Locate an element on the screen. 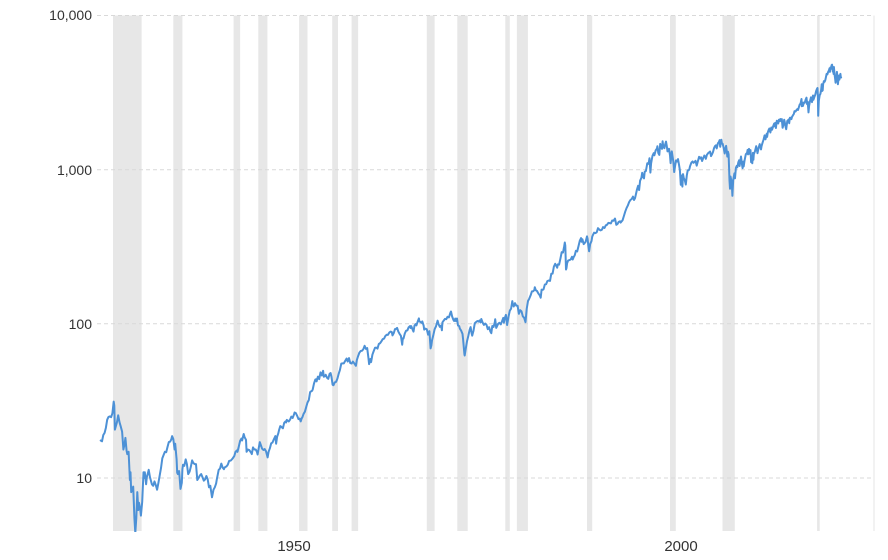 This screenshot has width=888, height=560. y-axis-tick-label: 10,000 is located at coordinates (70, 15).